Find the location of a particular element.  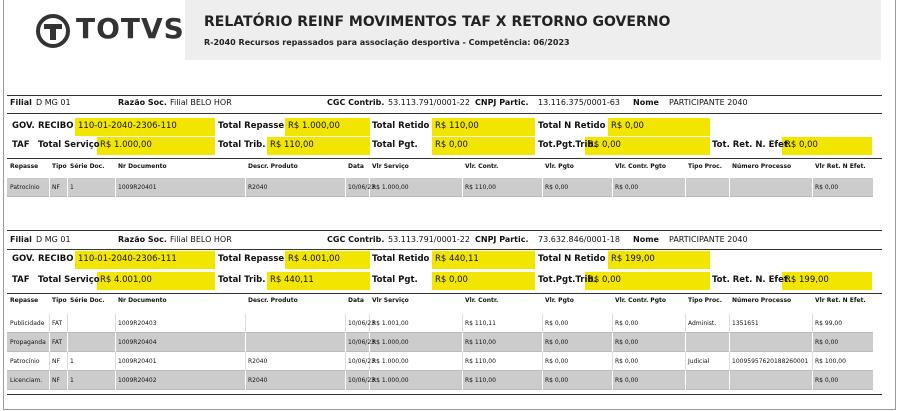

table-cell: NF is located at coordinates (56, 188).